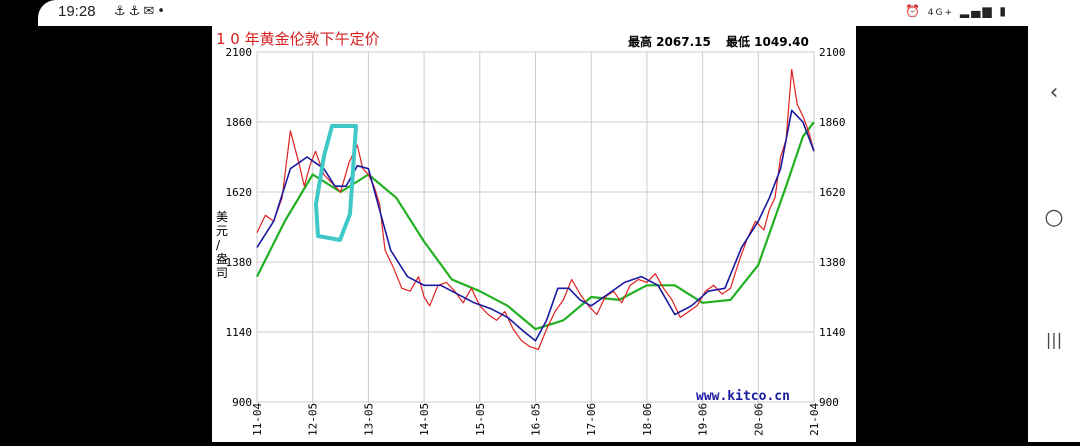 This screenshot has width=1080, height=446. I want to click on x-tick-label: 17-06, so click(591, 419).